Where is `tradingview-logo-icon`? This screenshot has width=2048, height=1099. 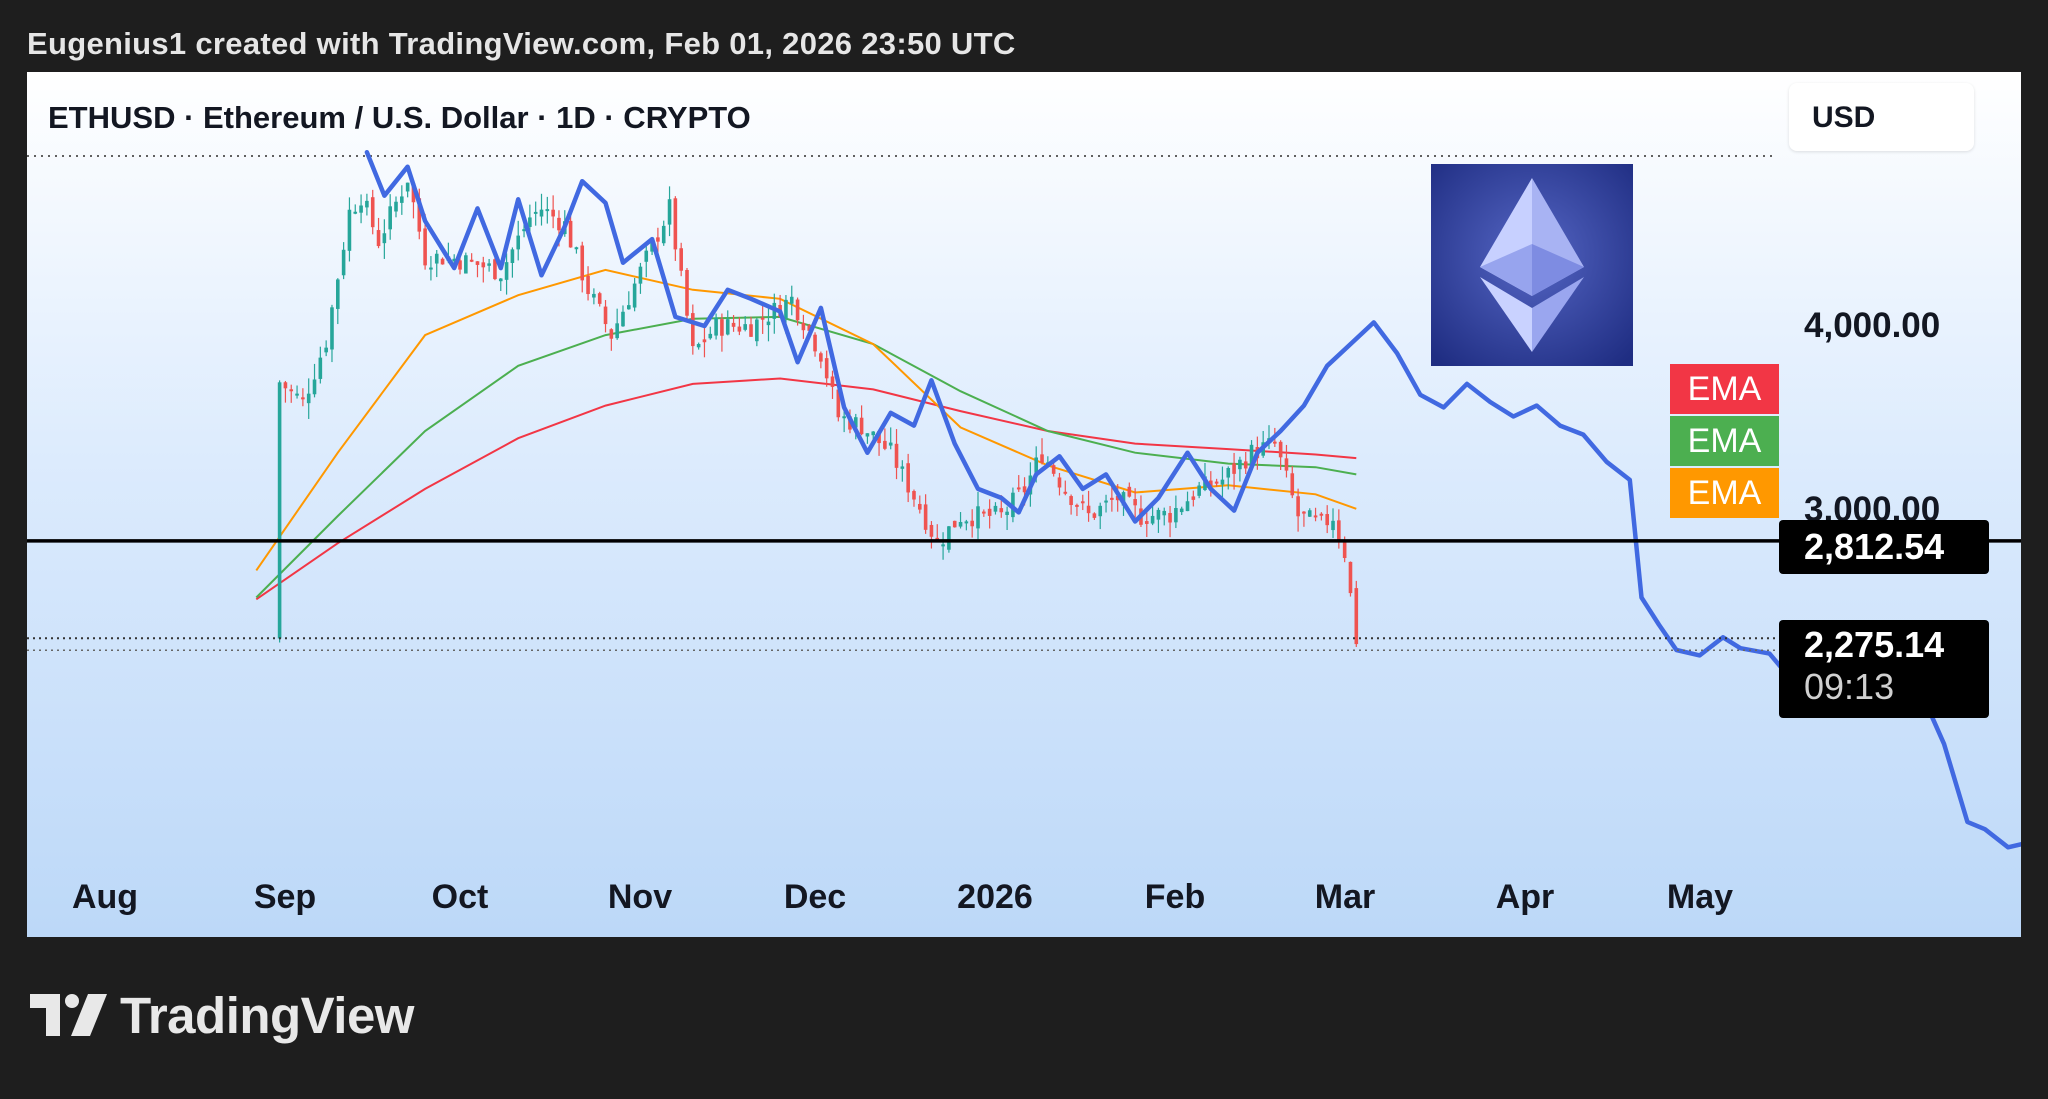
tradingview-logo-icon is located at coordinates (68, 1015).